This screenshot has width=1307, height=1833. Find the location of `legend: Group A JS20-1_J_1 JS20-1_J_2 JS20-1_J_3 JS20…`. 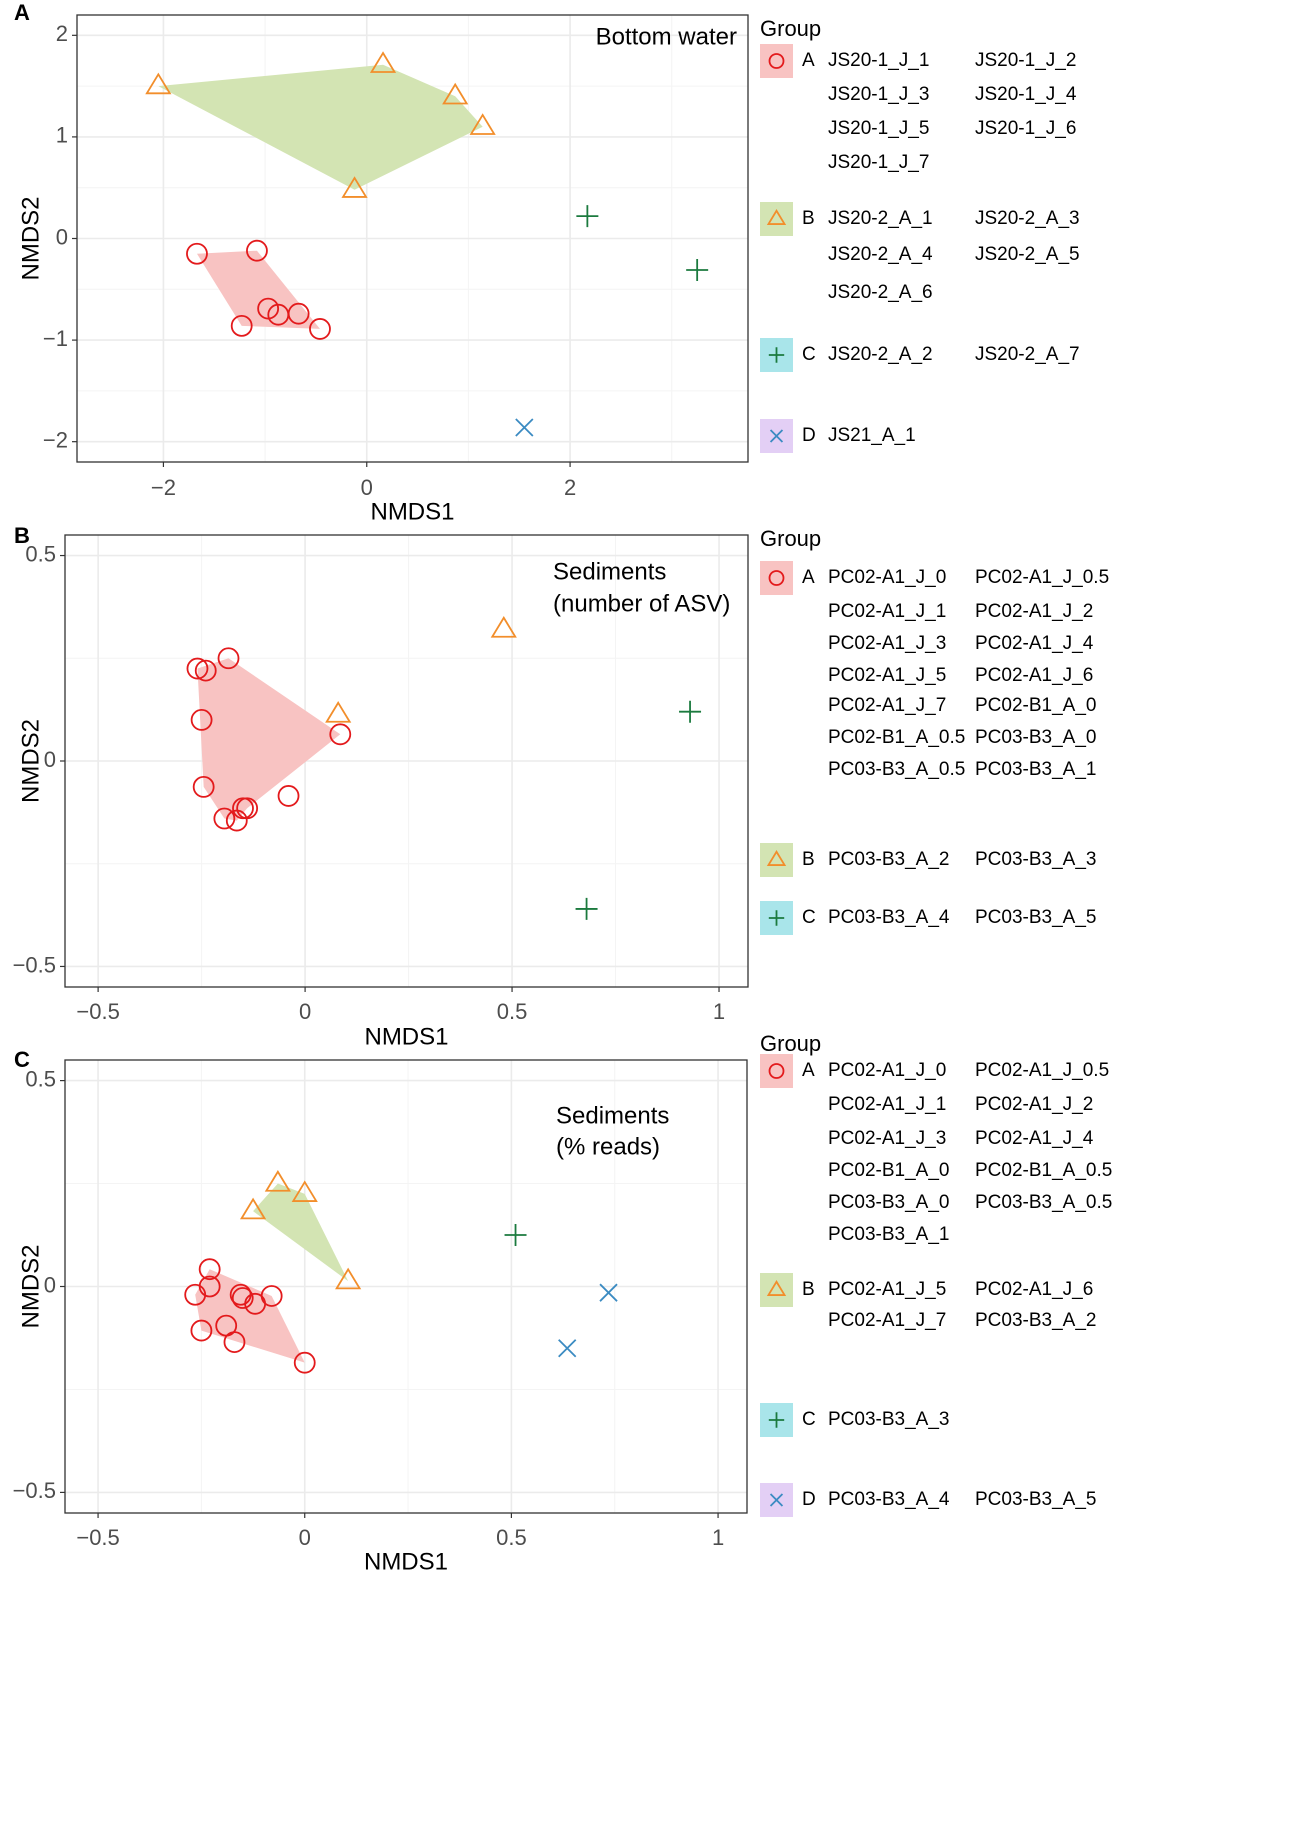

legend: Group A JS20-1_J_1 JS20-1_J_2 JS20-1_J_3 JS20… is located at coordinates (920, 234).